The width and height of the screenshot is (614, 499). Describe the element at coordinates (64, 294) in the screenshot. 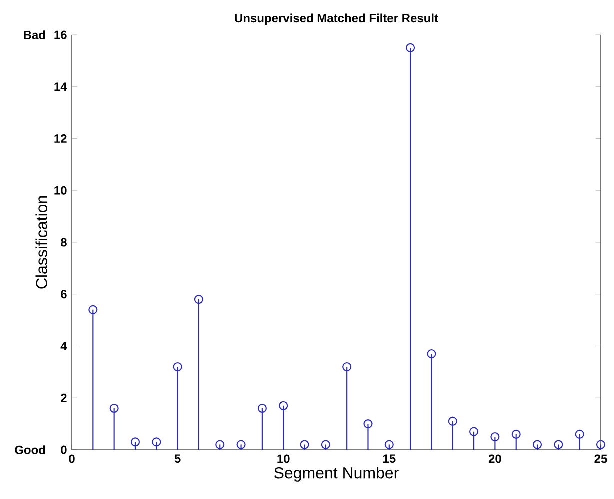

I see `y-tick-label: 6` at that location.